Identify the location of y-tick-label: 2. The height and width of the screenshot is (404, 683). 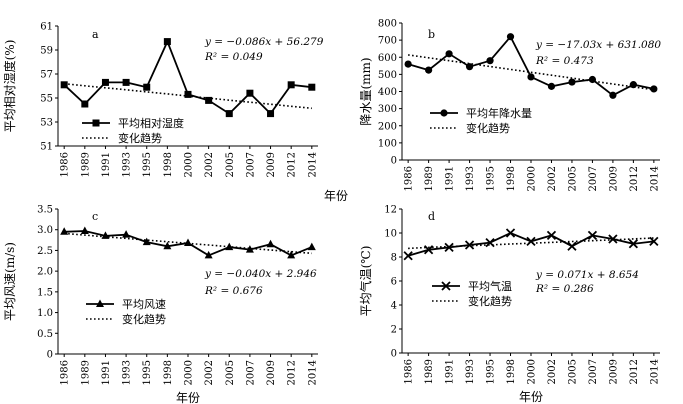
(394, 330).